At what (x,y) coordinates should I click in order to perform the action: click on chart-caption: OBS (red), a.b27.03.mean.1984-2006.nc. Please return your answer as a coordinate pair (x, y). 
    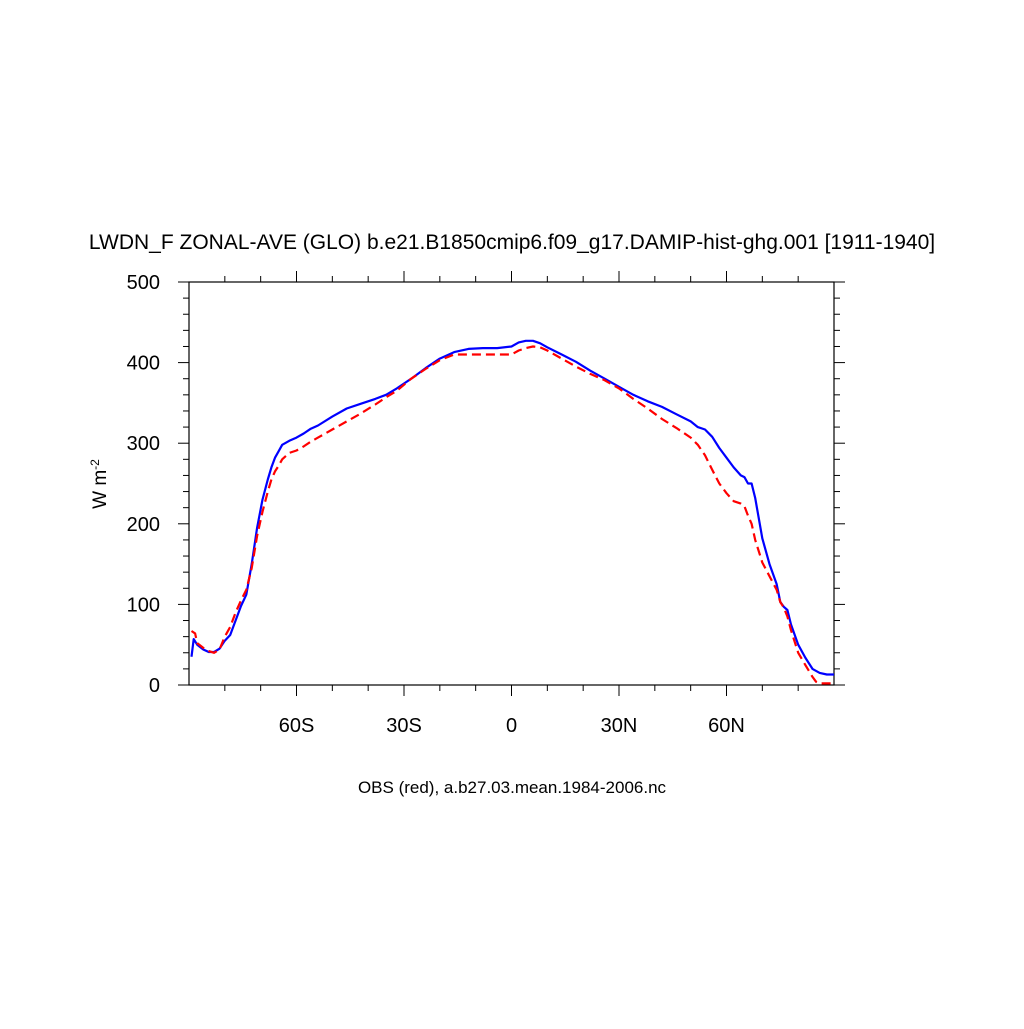
    Looking at the image, I should click on (512, 787).